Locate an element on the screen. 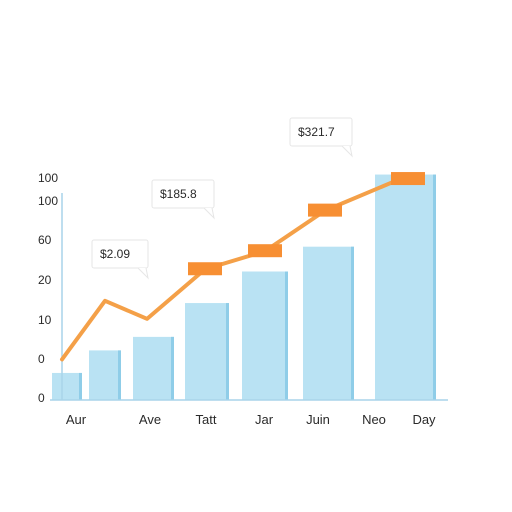 The width and height of the screenshot is (512, 512). x-tick-label: Jar is located at coordinates (264, 419).